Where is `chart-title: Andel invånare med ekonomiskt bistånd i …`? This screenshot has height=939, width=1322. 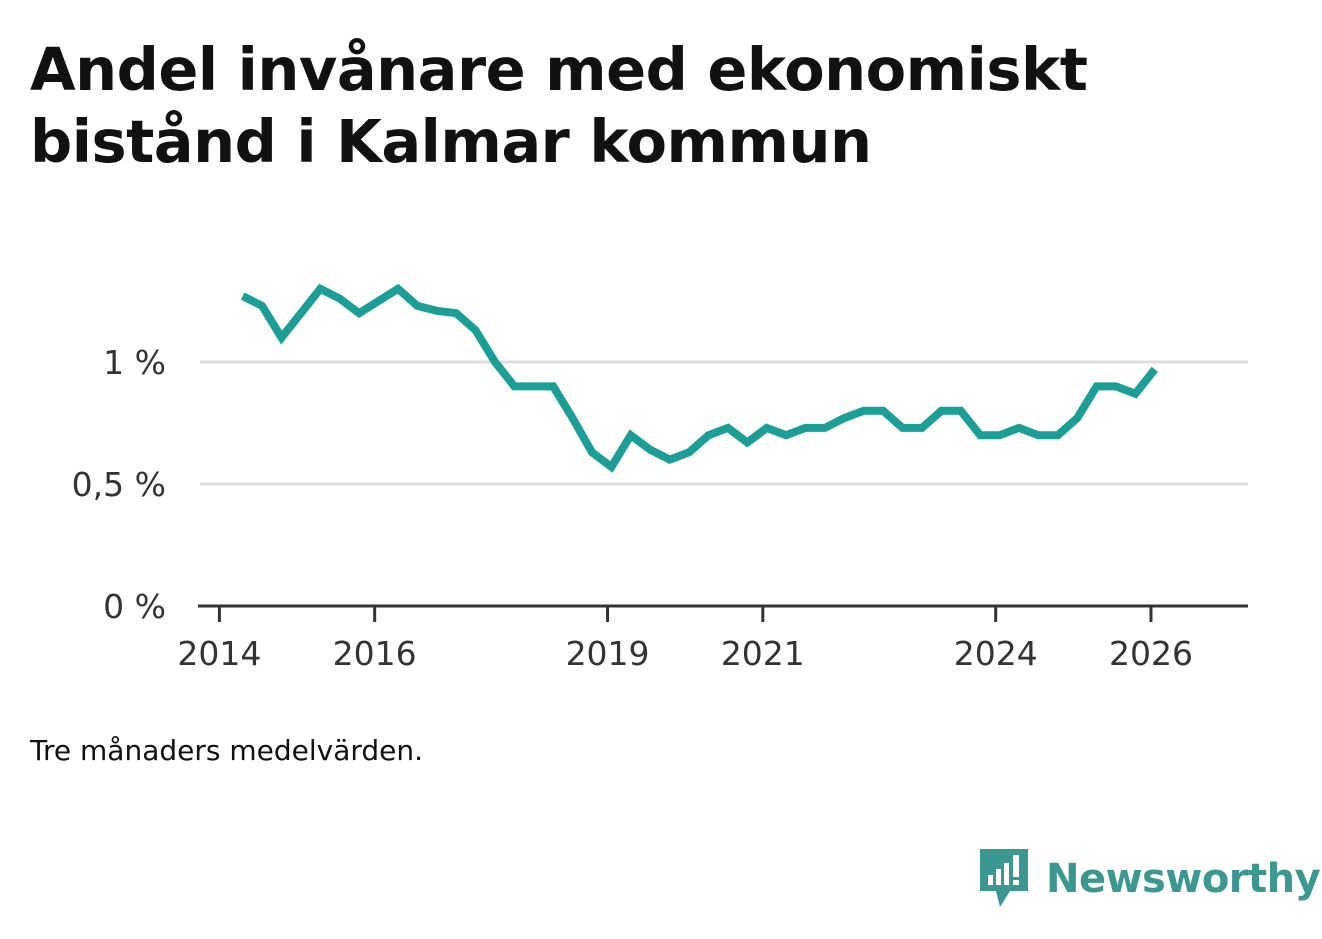
chart-title: Andel invånare med ekonomiskt bistånd i … is located at coordinates (559, 105).